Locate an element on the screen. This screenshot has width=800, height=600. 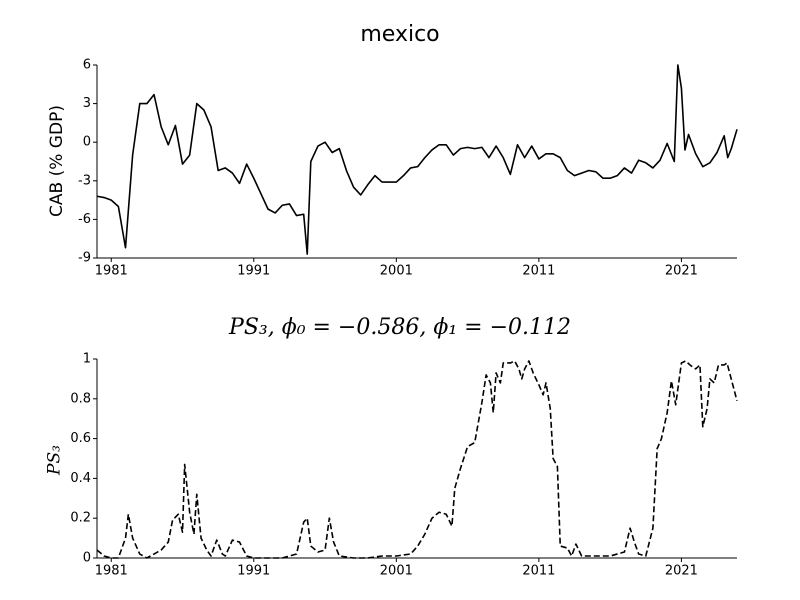
y-tick-label: -6 is located at coordinates (84, 219).